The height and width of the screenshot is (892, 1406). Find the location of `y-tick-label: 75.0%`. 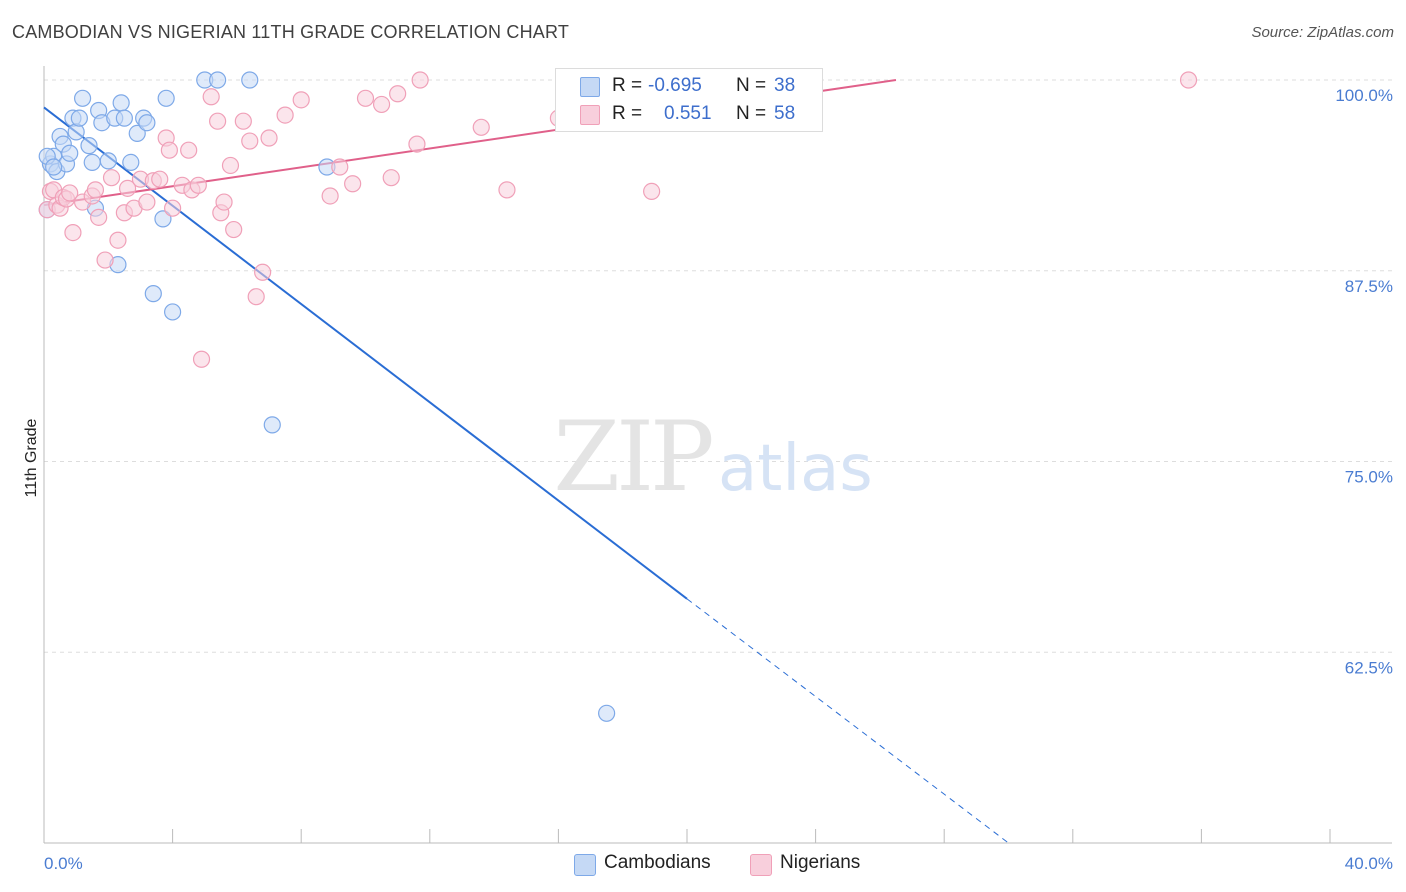

y-tick-label: 75.0% is located at coordinates (1369, 477).